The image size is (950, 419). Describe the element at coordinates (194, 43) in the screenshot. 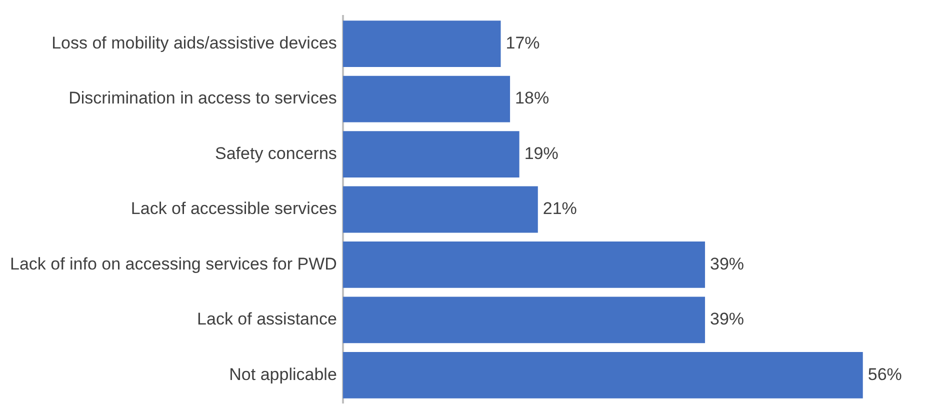

I see `y-tick-label: Loss of mobility aids/assistive devices` at that location.